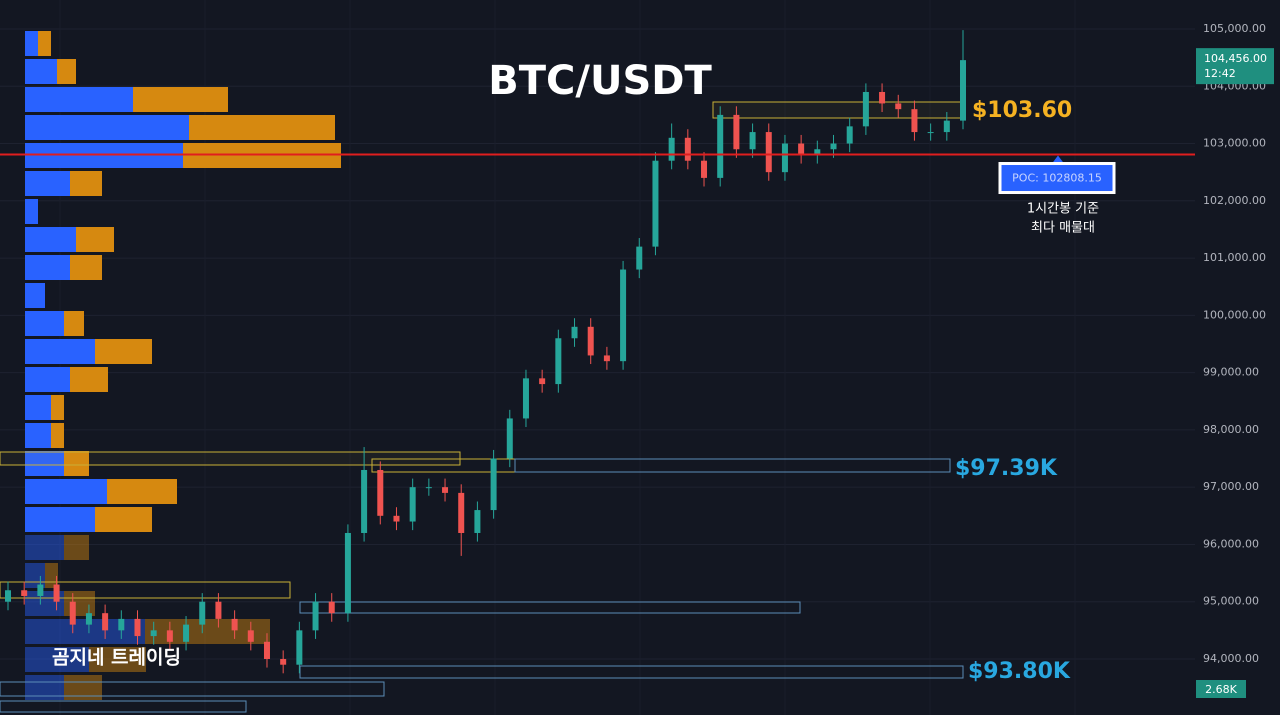 Image resolution: width=1280 pixels, height=715 pixels. I want to click on chart-title: BTC/USDT, so click(600, 81).